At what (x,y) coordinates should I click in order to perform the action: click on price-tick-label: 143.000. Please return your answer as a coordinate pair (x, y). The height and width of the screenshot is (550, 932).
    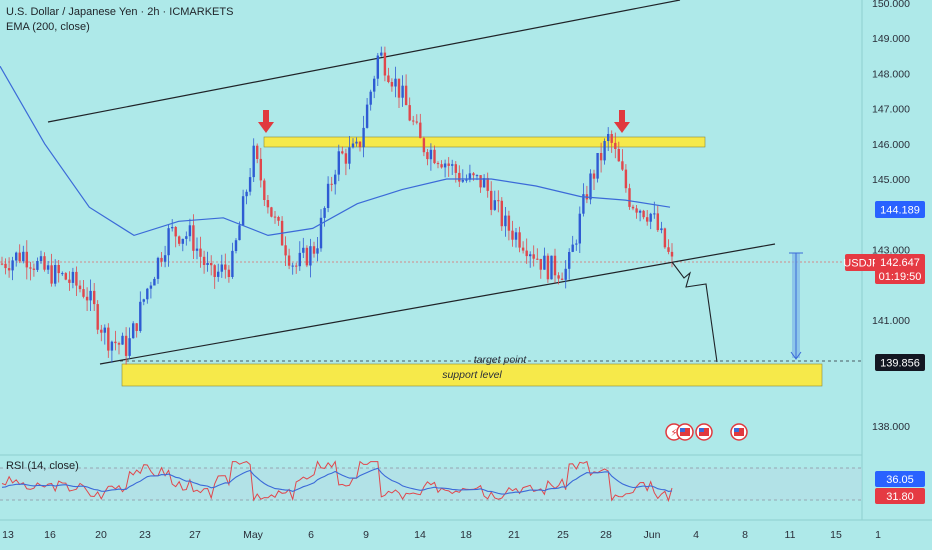
    Looking at the image, I should click on (891, 251).